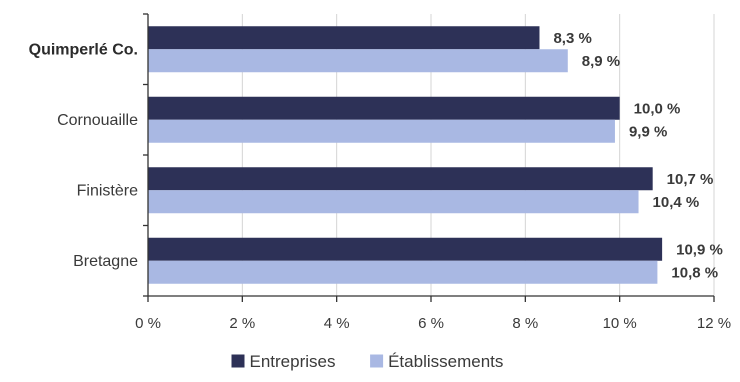  What do you see at coordinates (648, 131) in the screenshot?
I see `data-label: 9,9 %` at bounding box center [648, 131].